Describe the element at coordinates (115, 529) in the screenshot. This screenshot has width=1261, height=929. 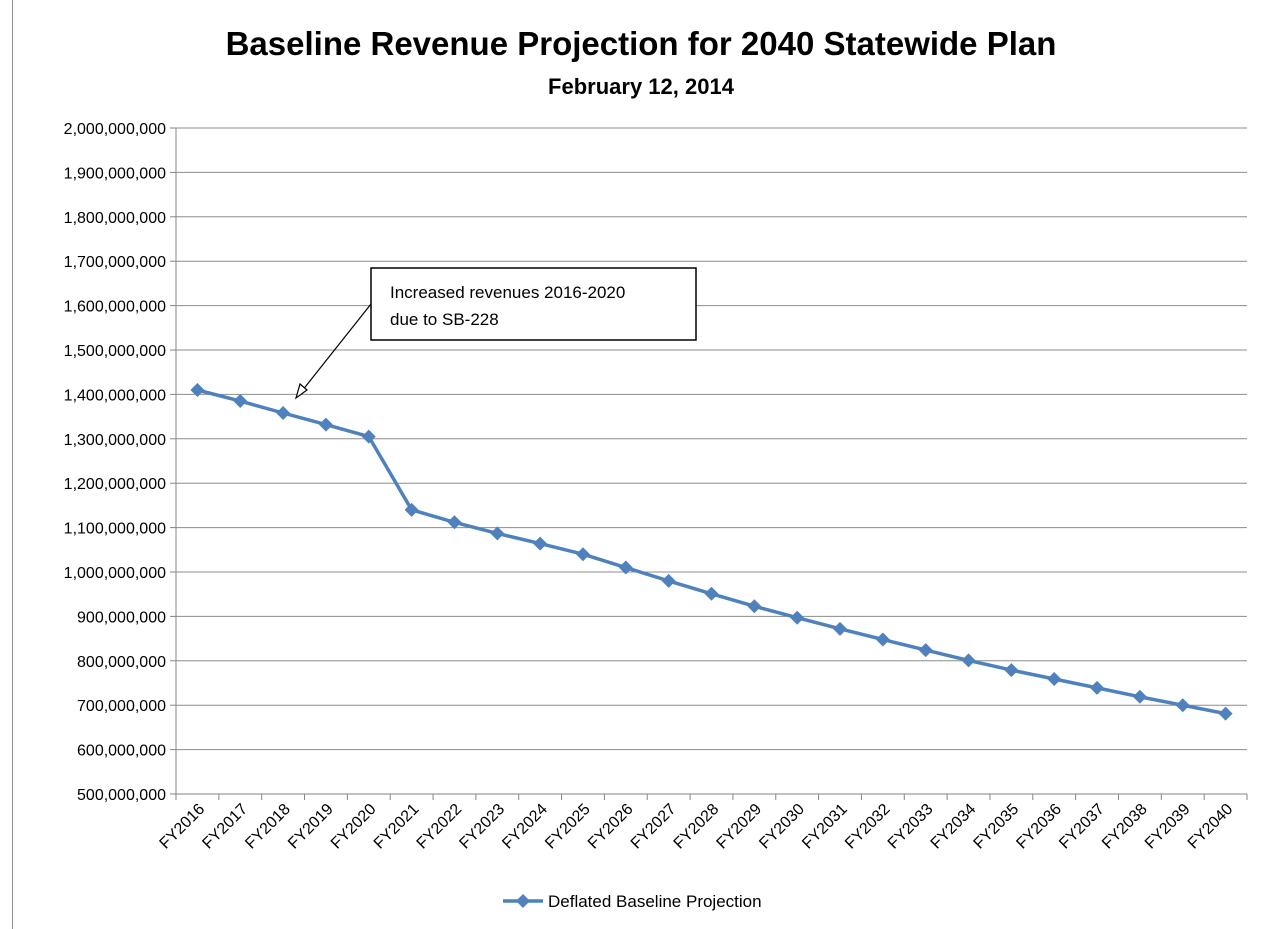
I see `y-tick-label: 1,100,000,000` at that location.